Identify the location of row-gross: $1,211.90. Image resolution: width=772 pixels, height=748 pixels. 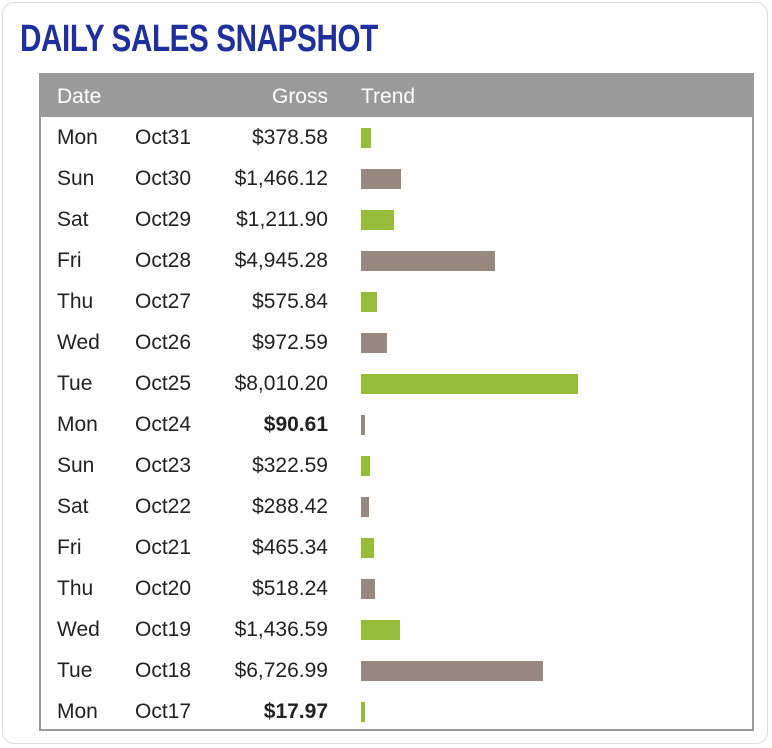
(282, 219).